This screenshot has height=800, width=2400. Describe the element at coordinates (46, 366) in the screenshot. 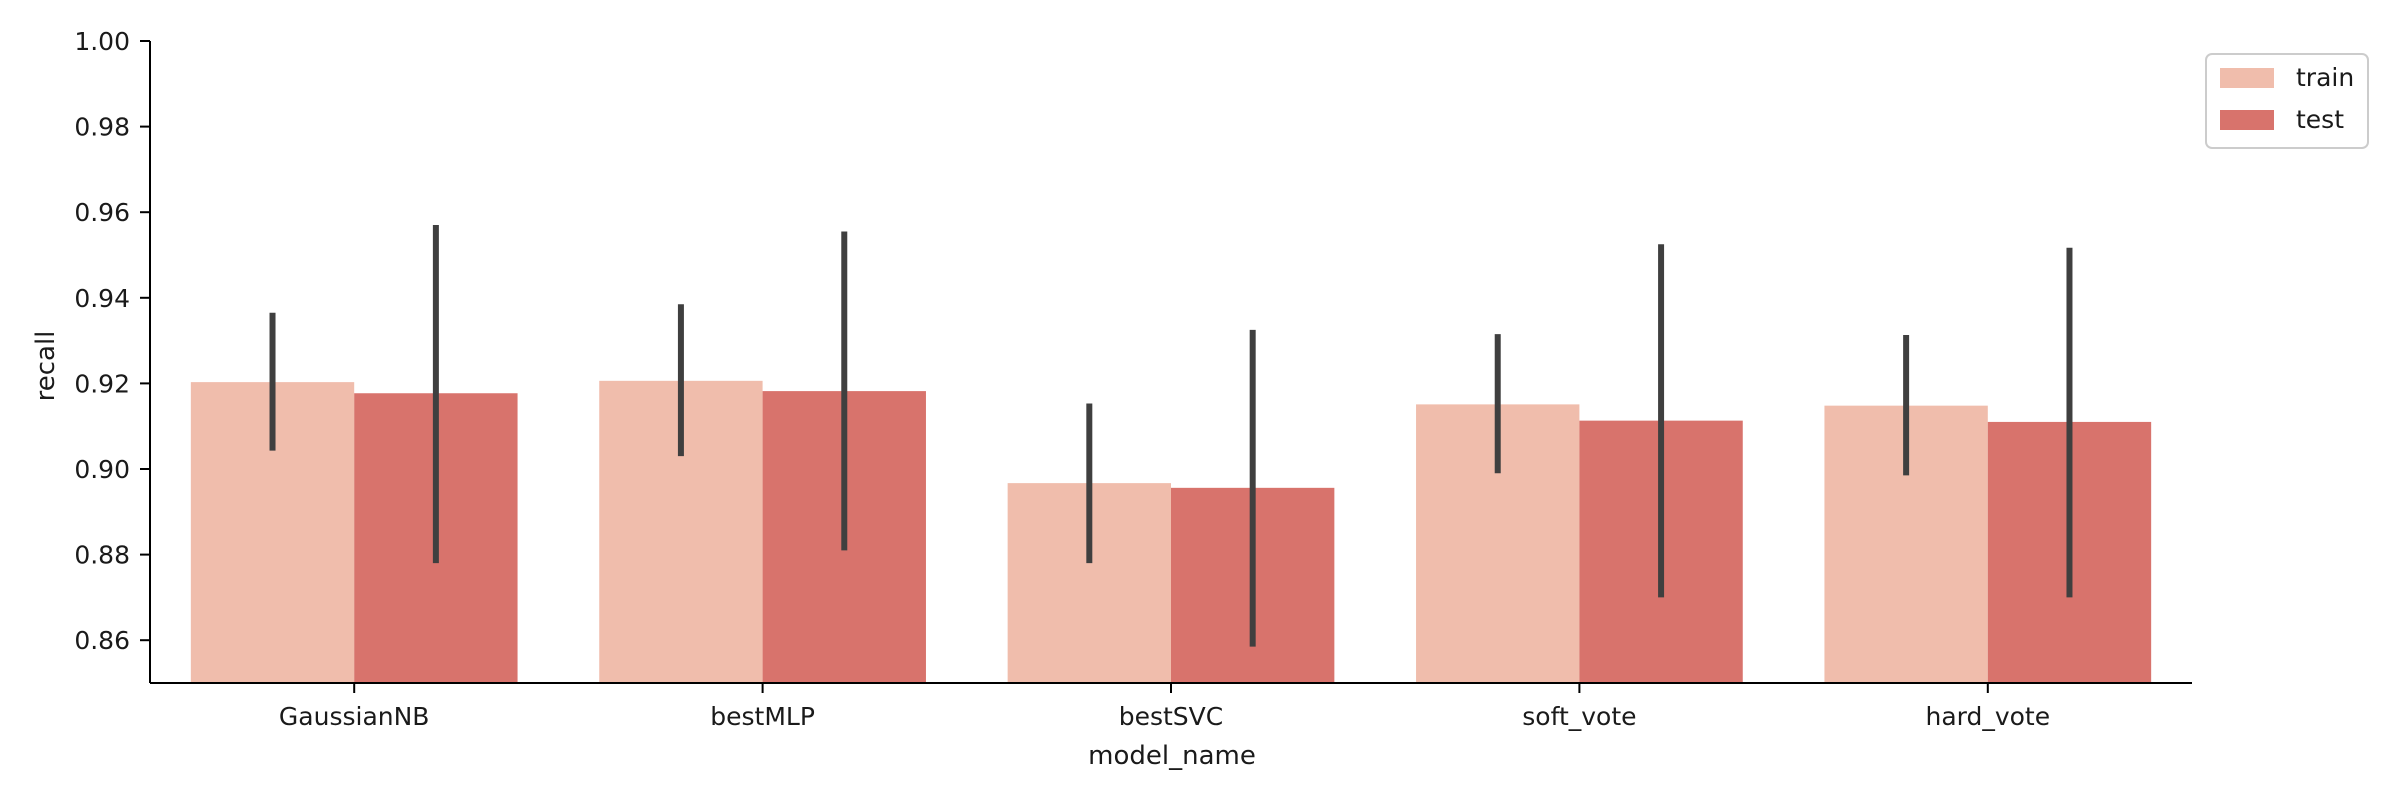

I see `y-axis-label: recall` at that location.